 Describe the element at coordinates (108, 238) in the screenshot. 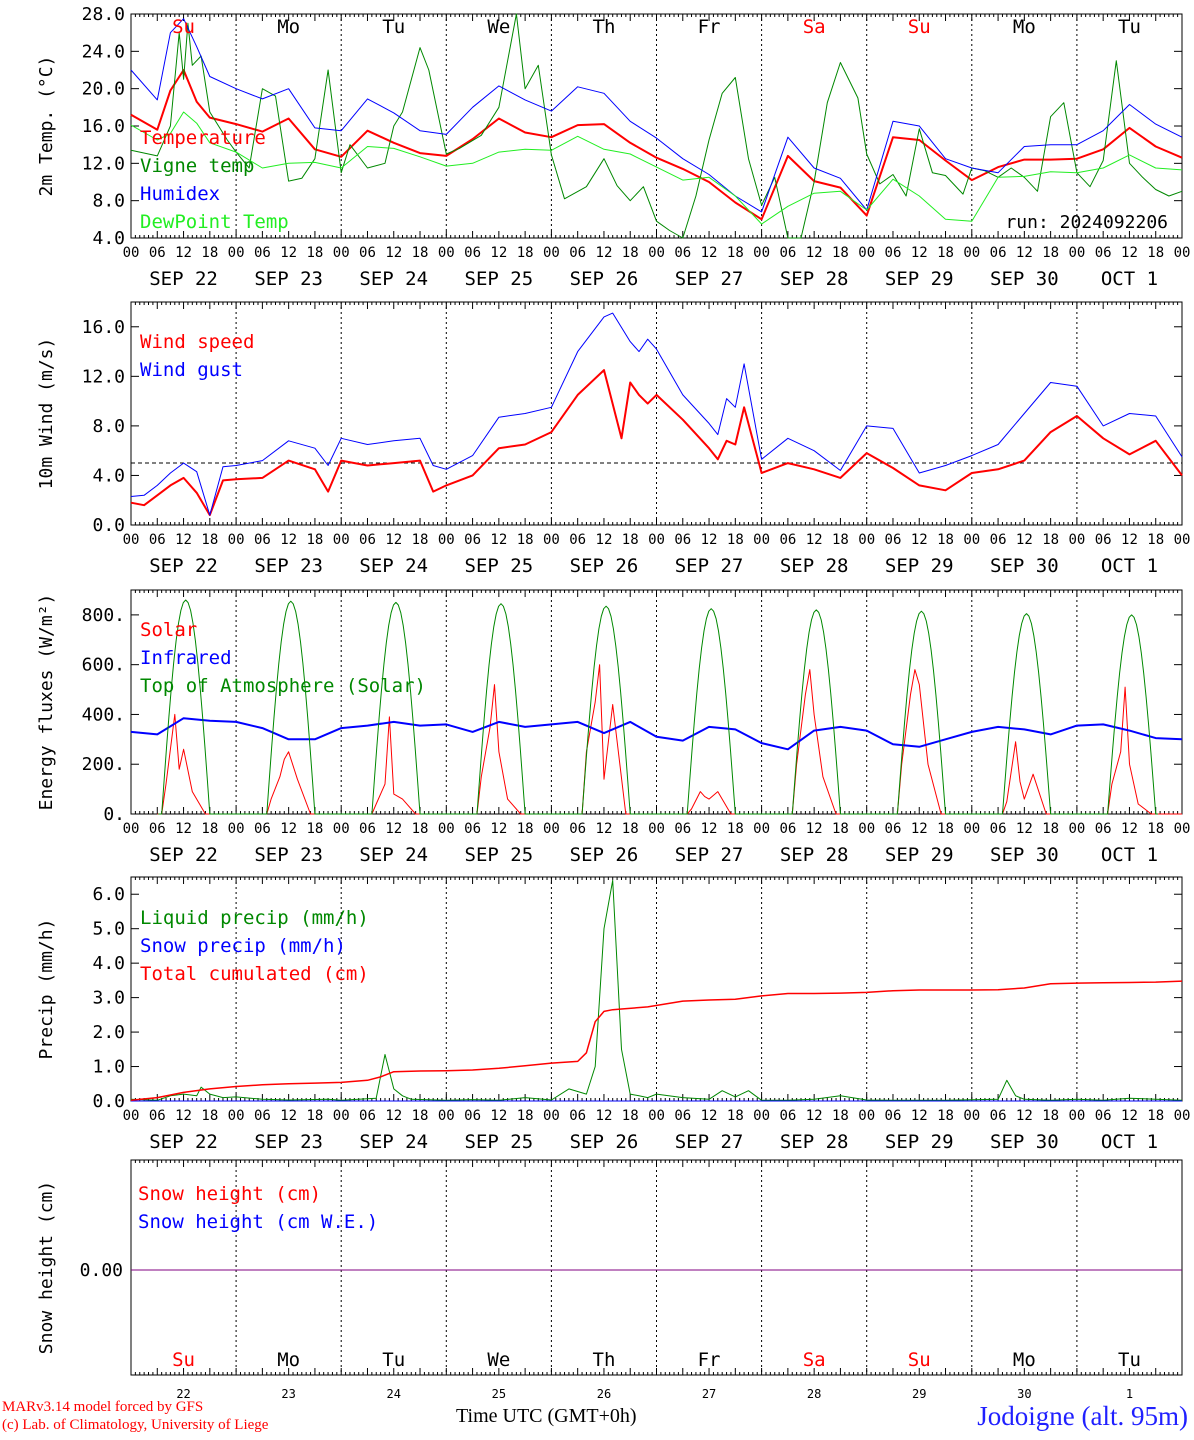

I see `y-tick-label: 4.0` at that location.